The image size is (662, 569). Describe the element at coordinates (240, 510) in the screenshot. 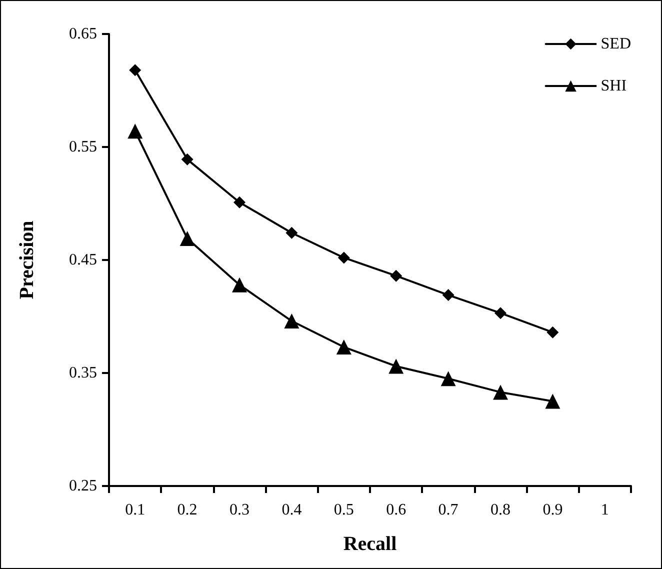

I see `x-tick-label: 0.3` at that location.